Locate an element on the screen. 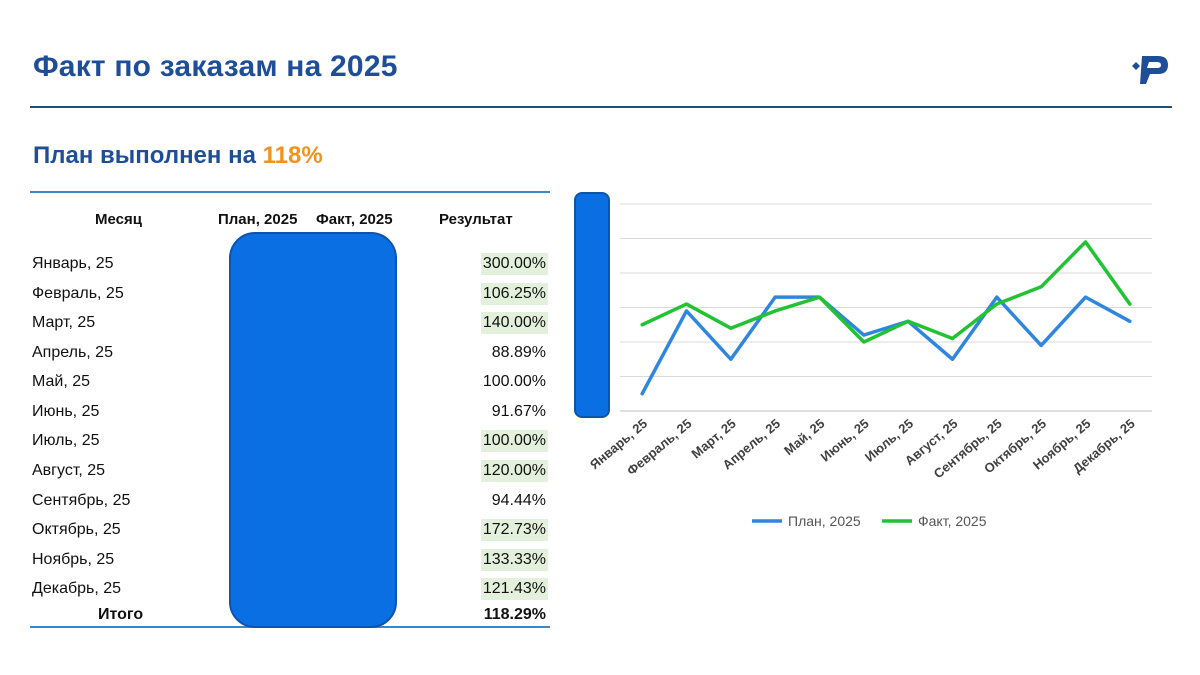 This screenshot has height=675, width=1200. header-divider is located at coordinates (601, 107).